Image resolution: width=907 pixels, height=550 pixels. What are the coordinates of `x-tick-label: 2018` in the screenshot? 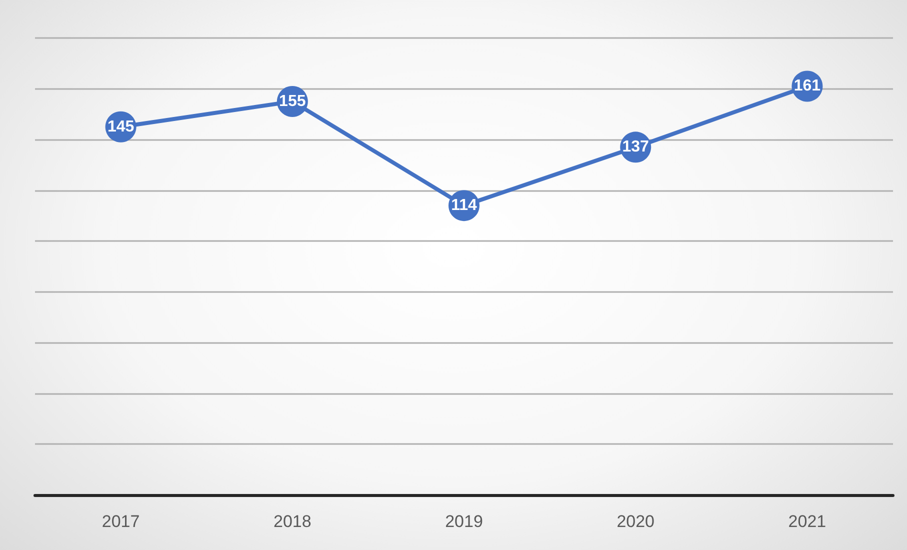 It's located at (292, 521).